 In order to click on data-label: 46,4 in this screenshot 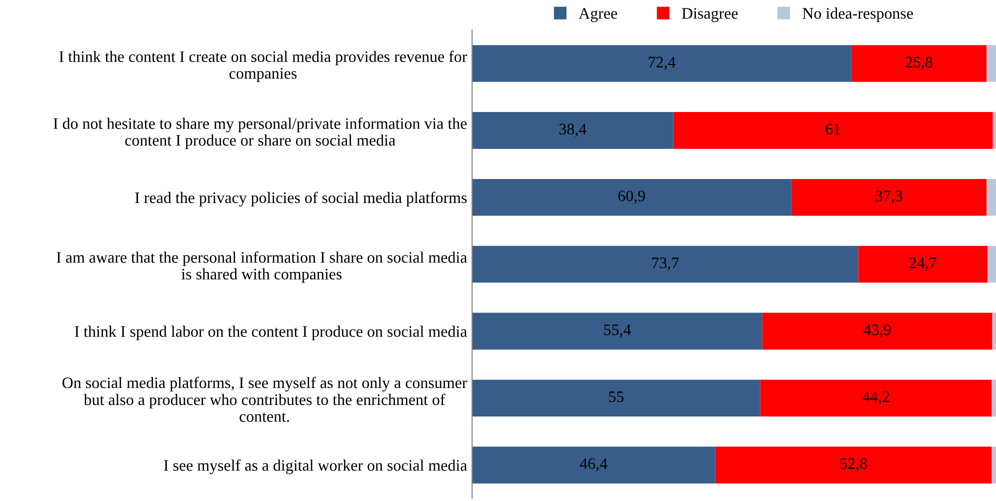, I will do `click(594, 465)`.